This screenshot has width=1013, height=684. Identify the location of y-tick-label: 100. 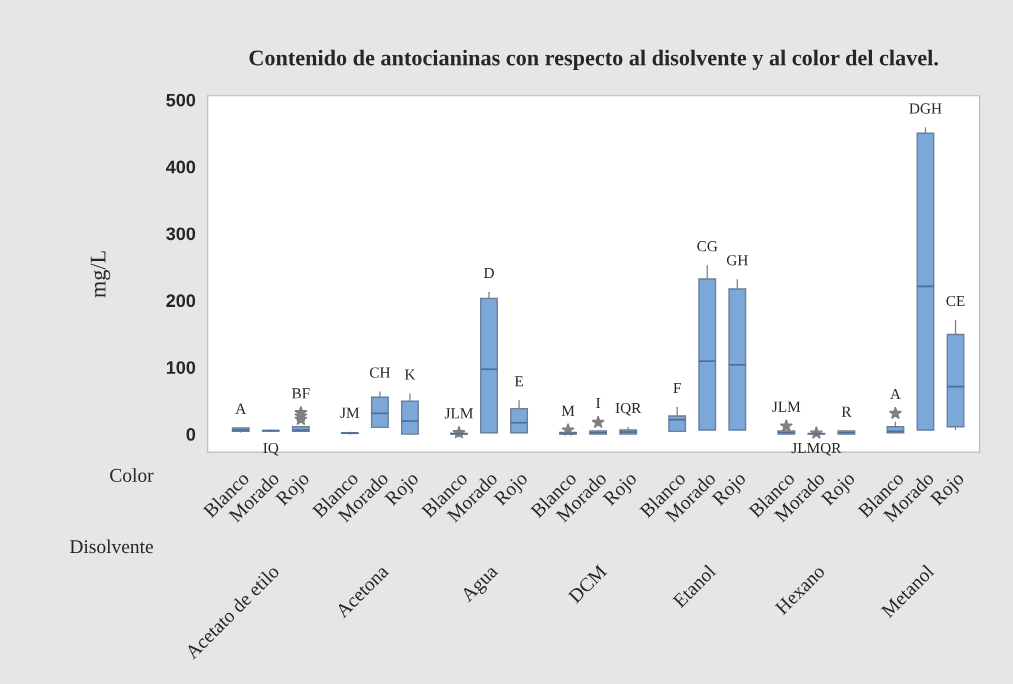
(181, 367).